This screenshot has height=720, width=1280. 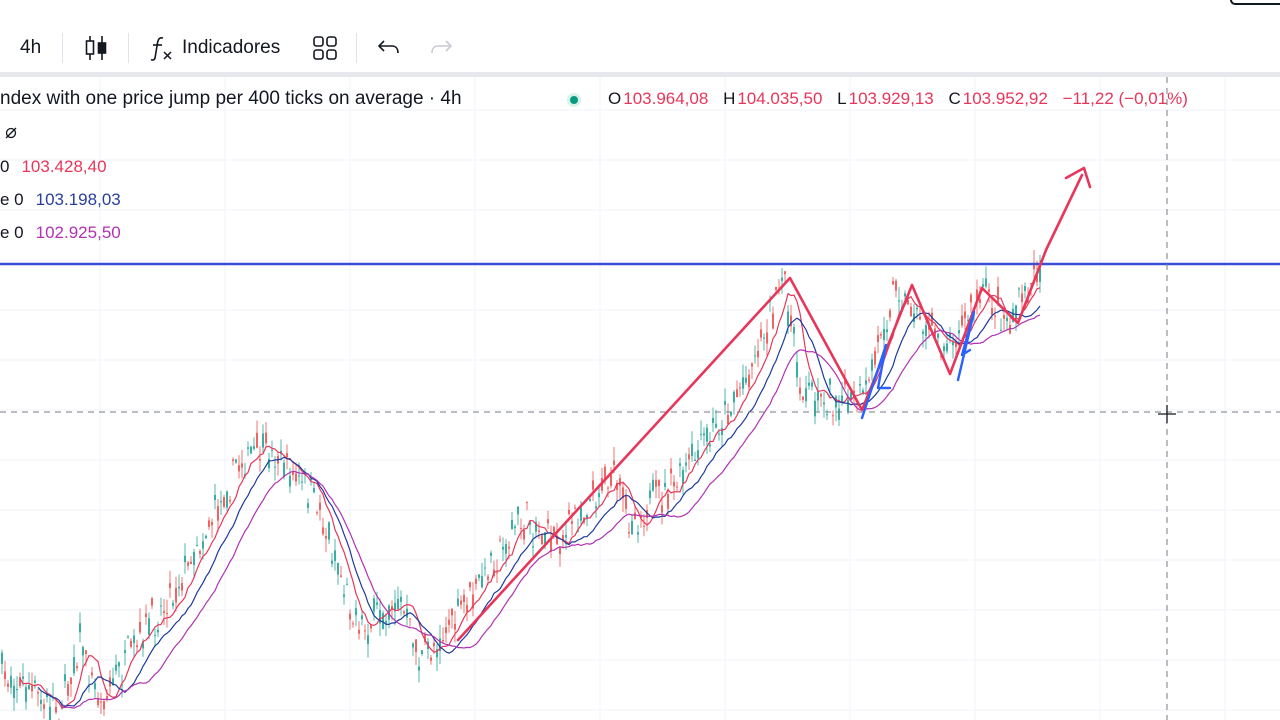 What do you see at coordinates (12, 232) in the screenshot?
I see `indicator-prefix: e 0` at bounding box center [12, 232].